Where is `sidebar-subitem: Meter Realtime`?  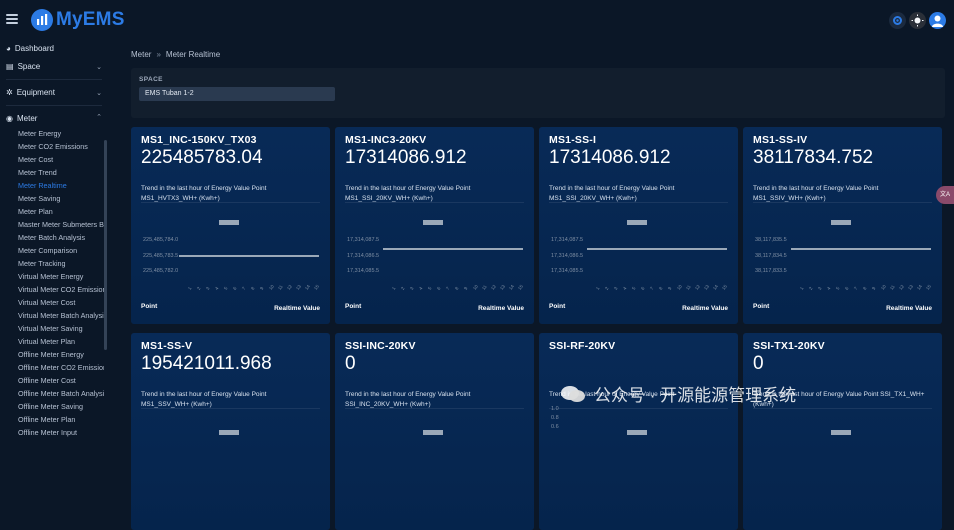 sidebar-subitem: Meter Realtime is located at coordinates (42, 185).